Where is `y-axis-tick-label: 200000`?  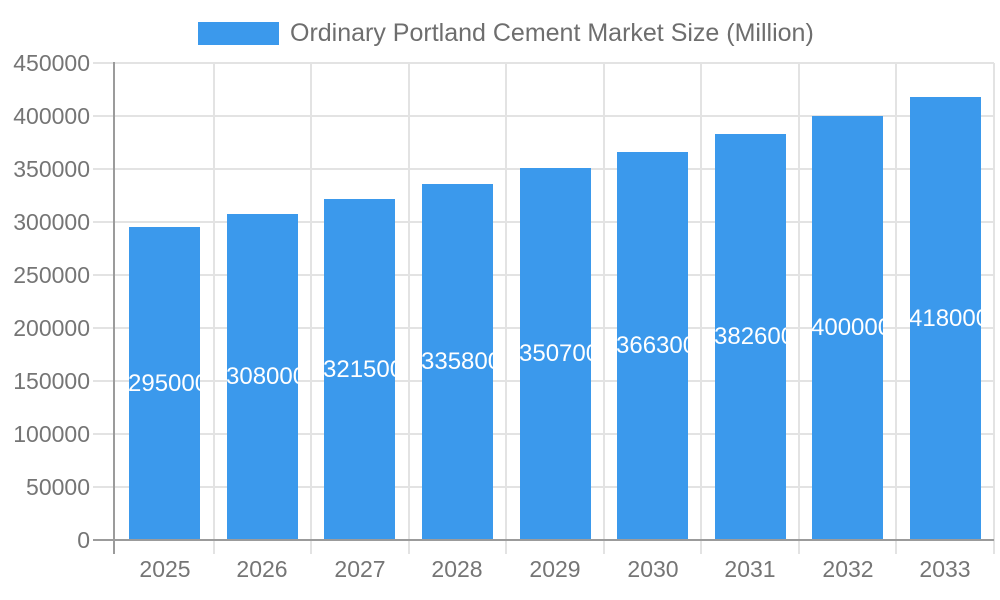 y-axis-tick-label: 200000 is located at coordinates (51, 328).